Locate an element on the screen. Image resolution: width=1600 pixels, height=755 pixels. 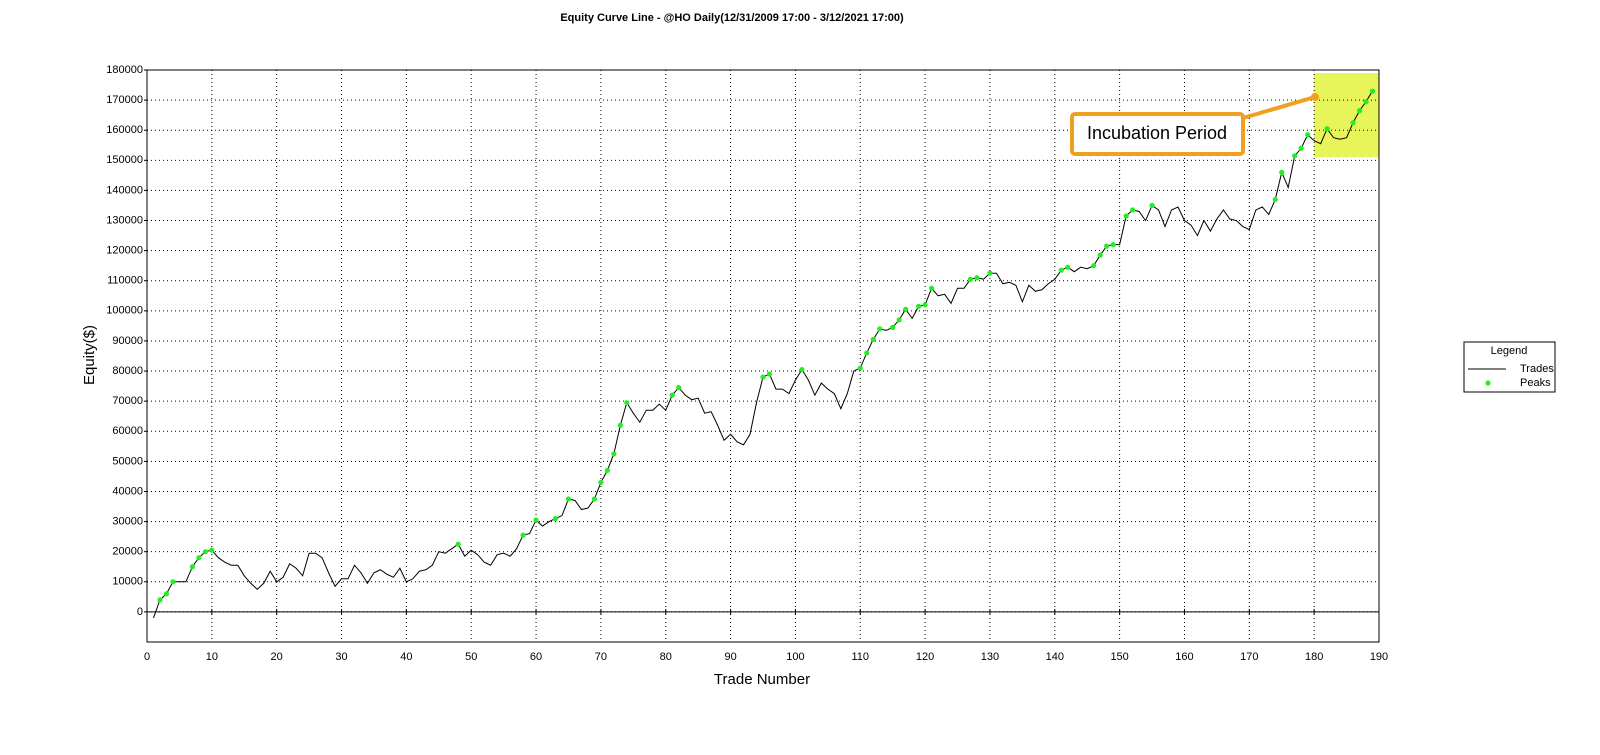
x-tick-label: 80 is located at coordinates (666, 657).